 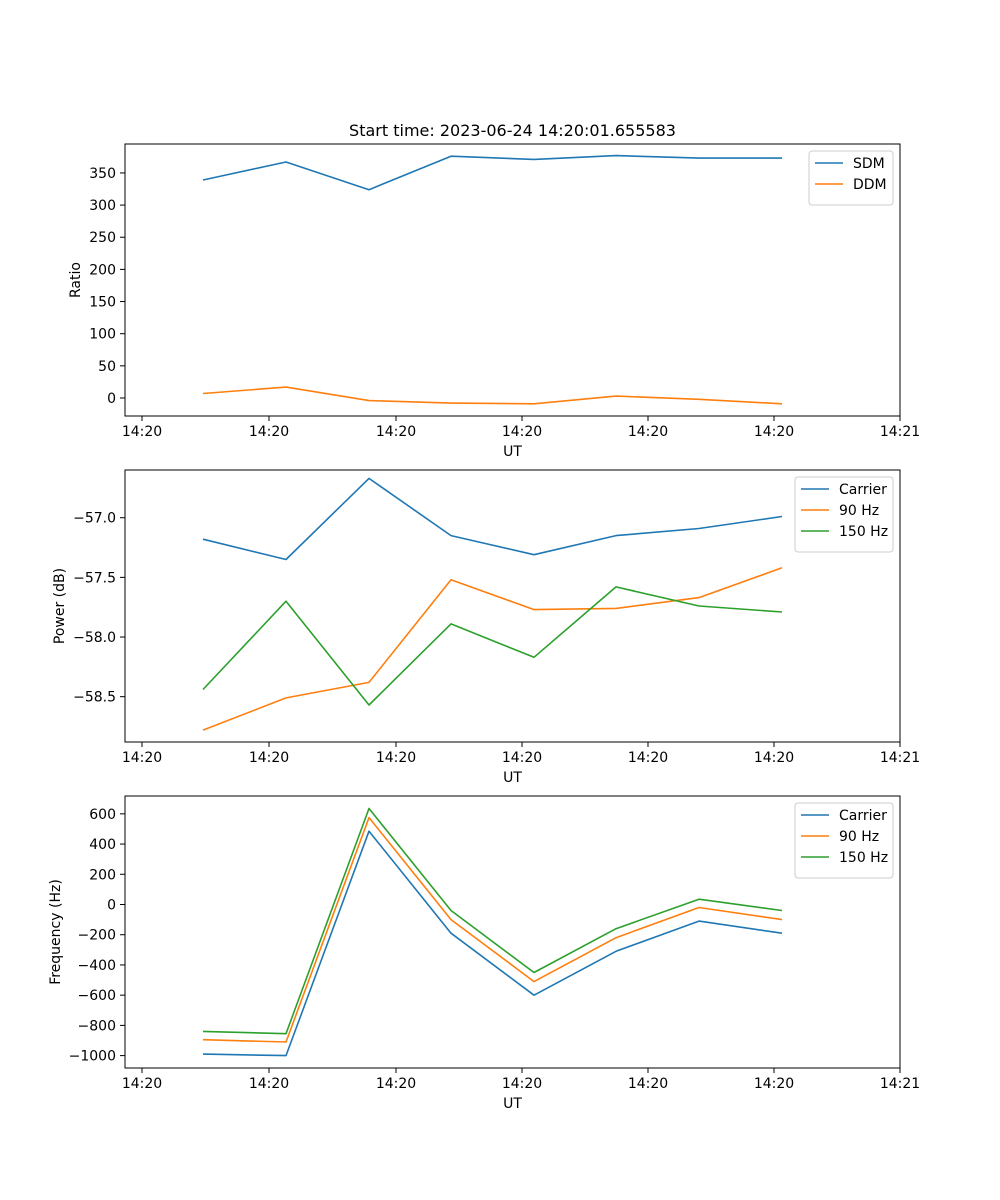 I want to click on y-axis-label: Power (dB), so click(x=60, y=606).